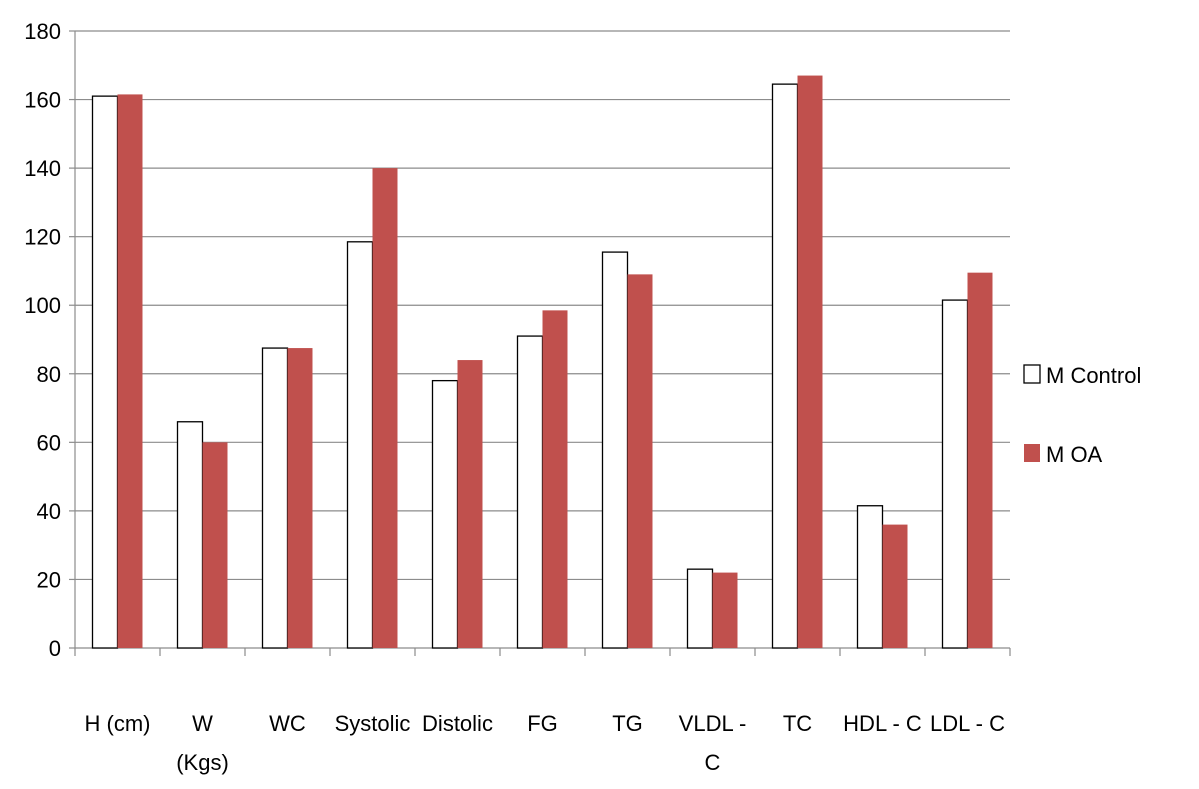 The image size is (1199, 789). Describe the element at coordinates (118, 723) in the screenshot. I see `x-tick-label: H (cm)` at that location.